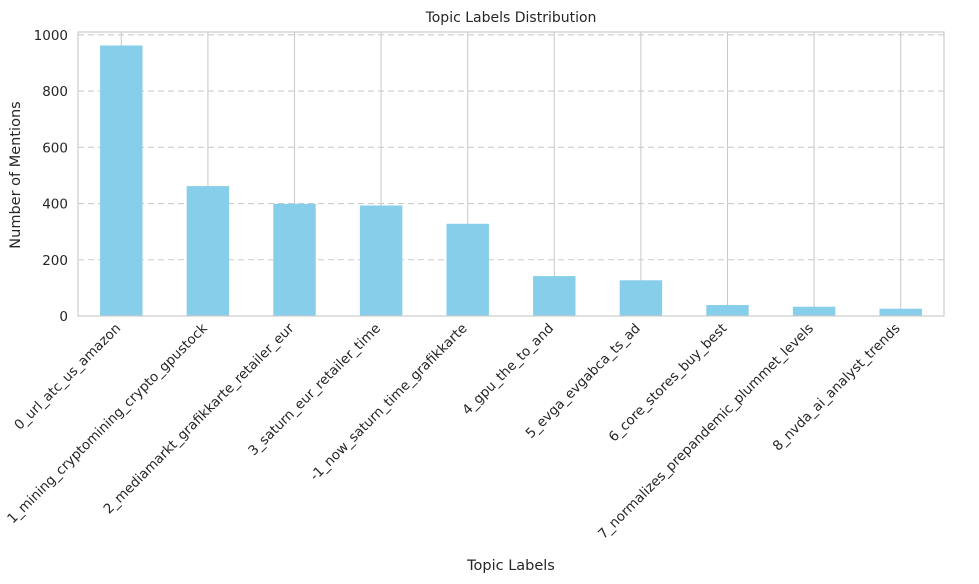 Image resolution: width=979 pixels, height=584 pixels. Describe the element at coordinates (55, 148) in the screenshot. I see `y-tick-label: 600` at that location.